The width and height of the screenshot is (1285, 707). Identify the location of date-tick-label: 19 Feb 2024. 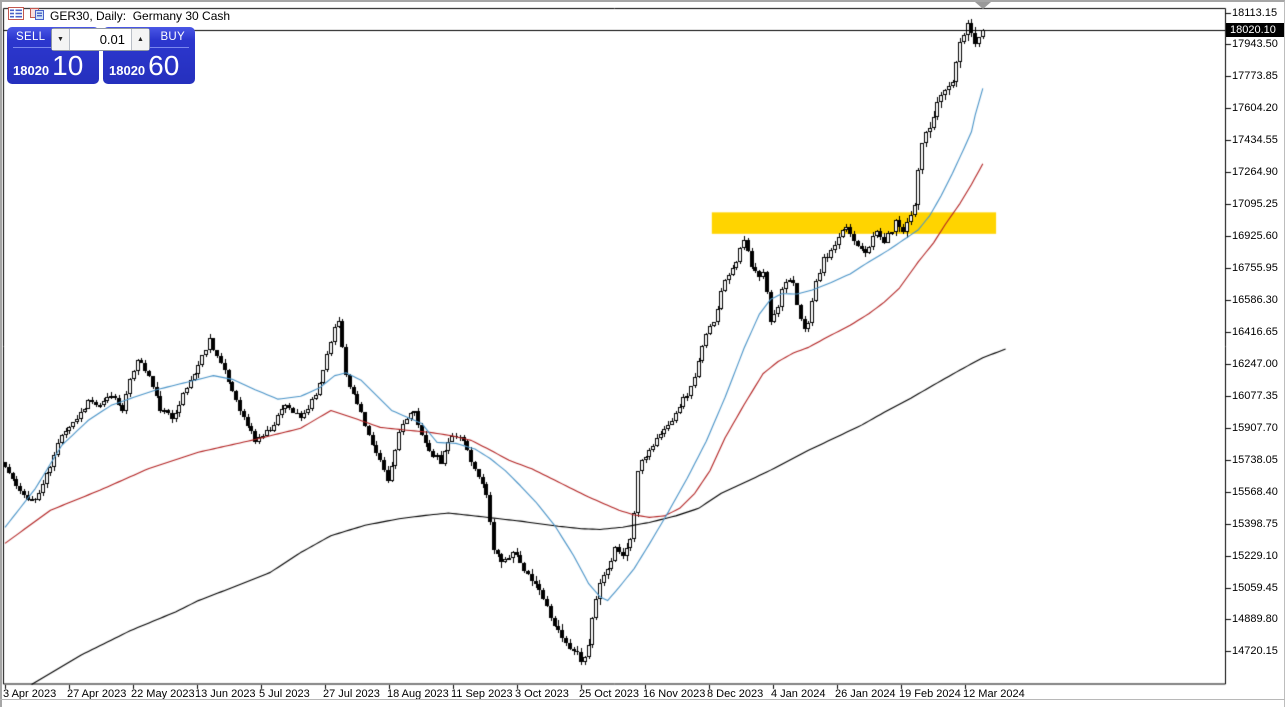
(930, 694).